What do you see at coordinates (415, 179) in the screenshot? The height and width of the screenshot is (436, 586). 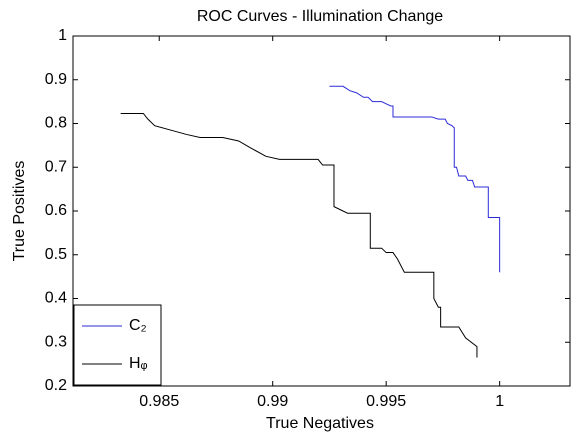 I see `series-line` at bounding box center [415, 179].